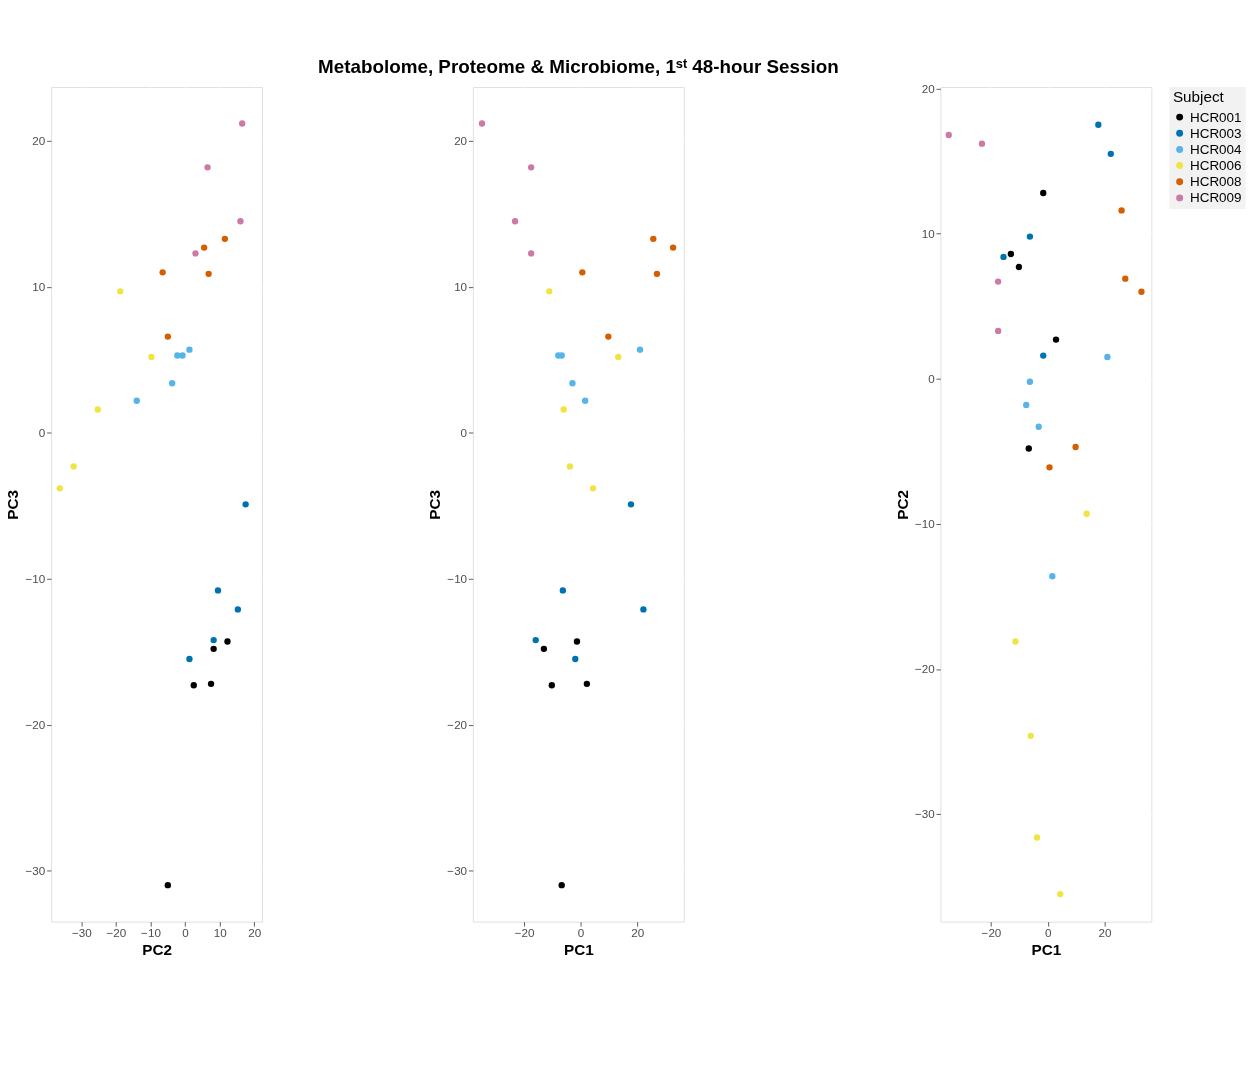 This screenshot has height=1074, width=1251. What do you see at coordinates (255, 933) in the screenshot?
I see `x-tick-label: 20` at bounding box center [255, 933].